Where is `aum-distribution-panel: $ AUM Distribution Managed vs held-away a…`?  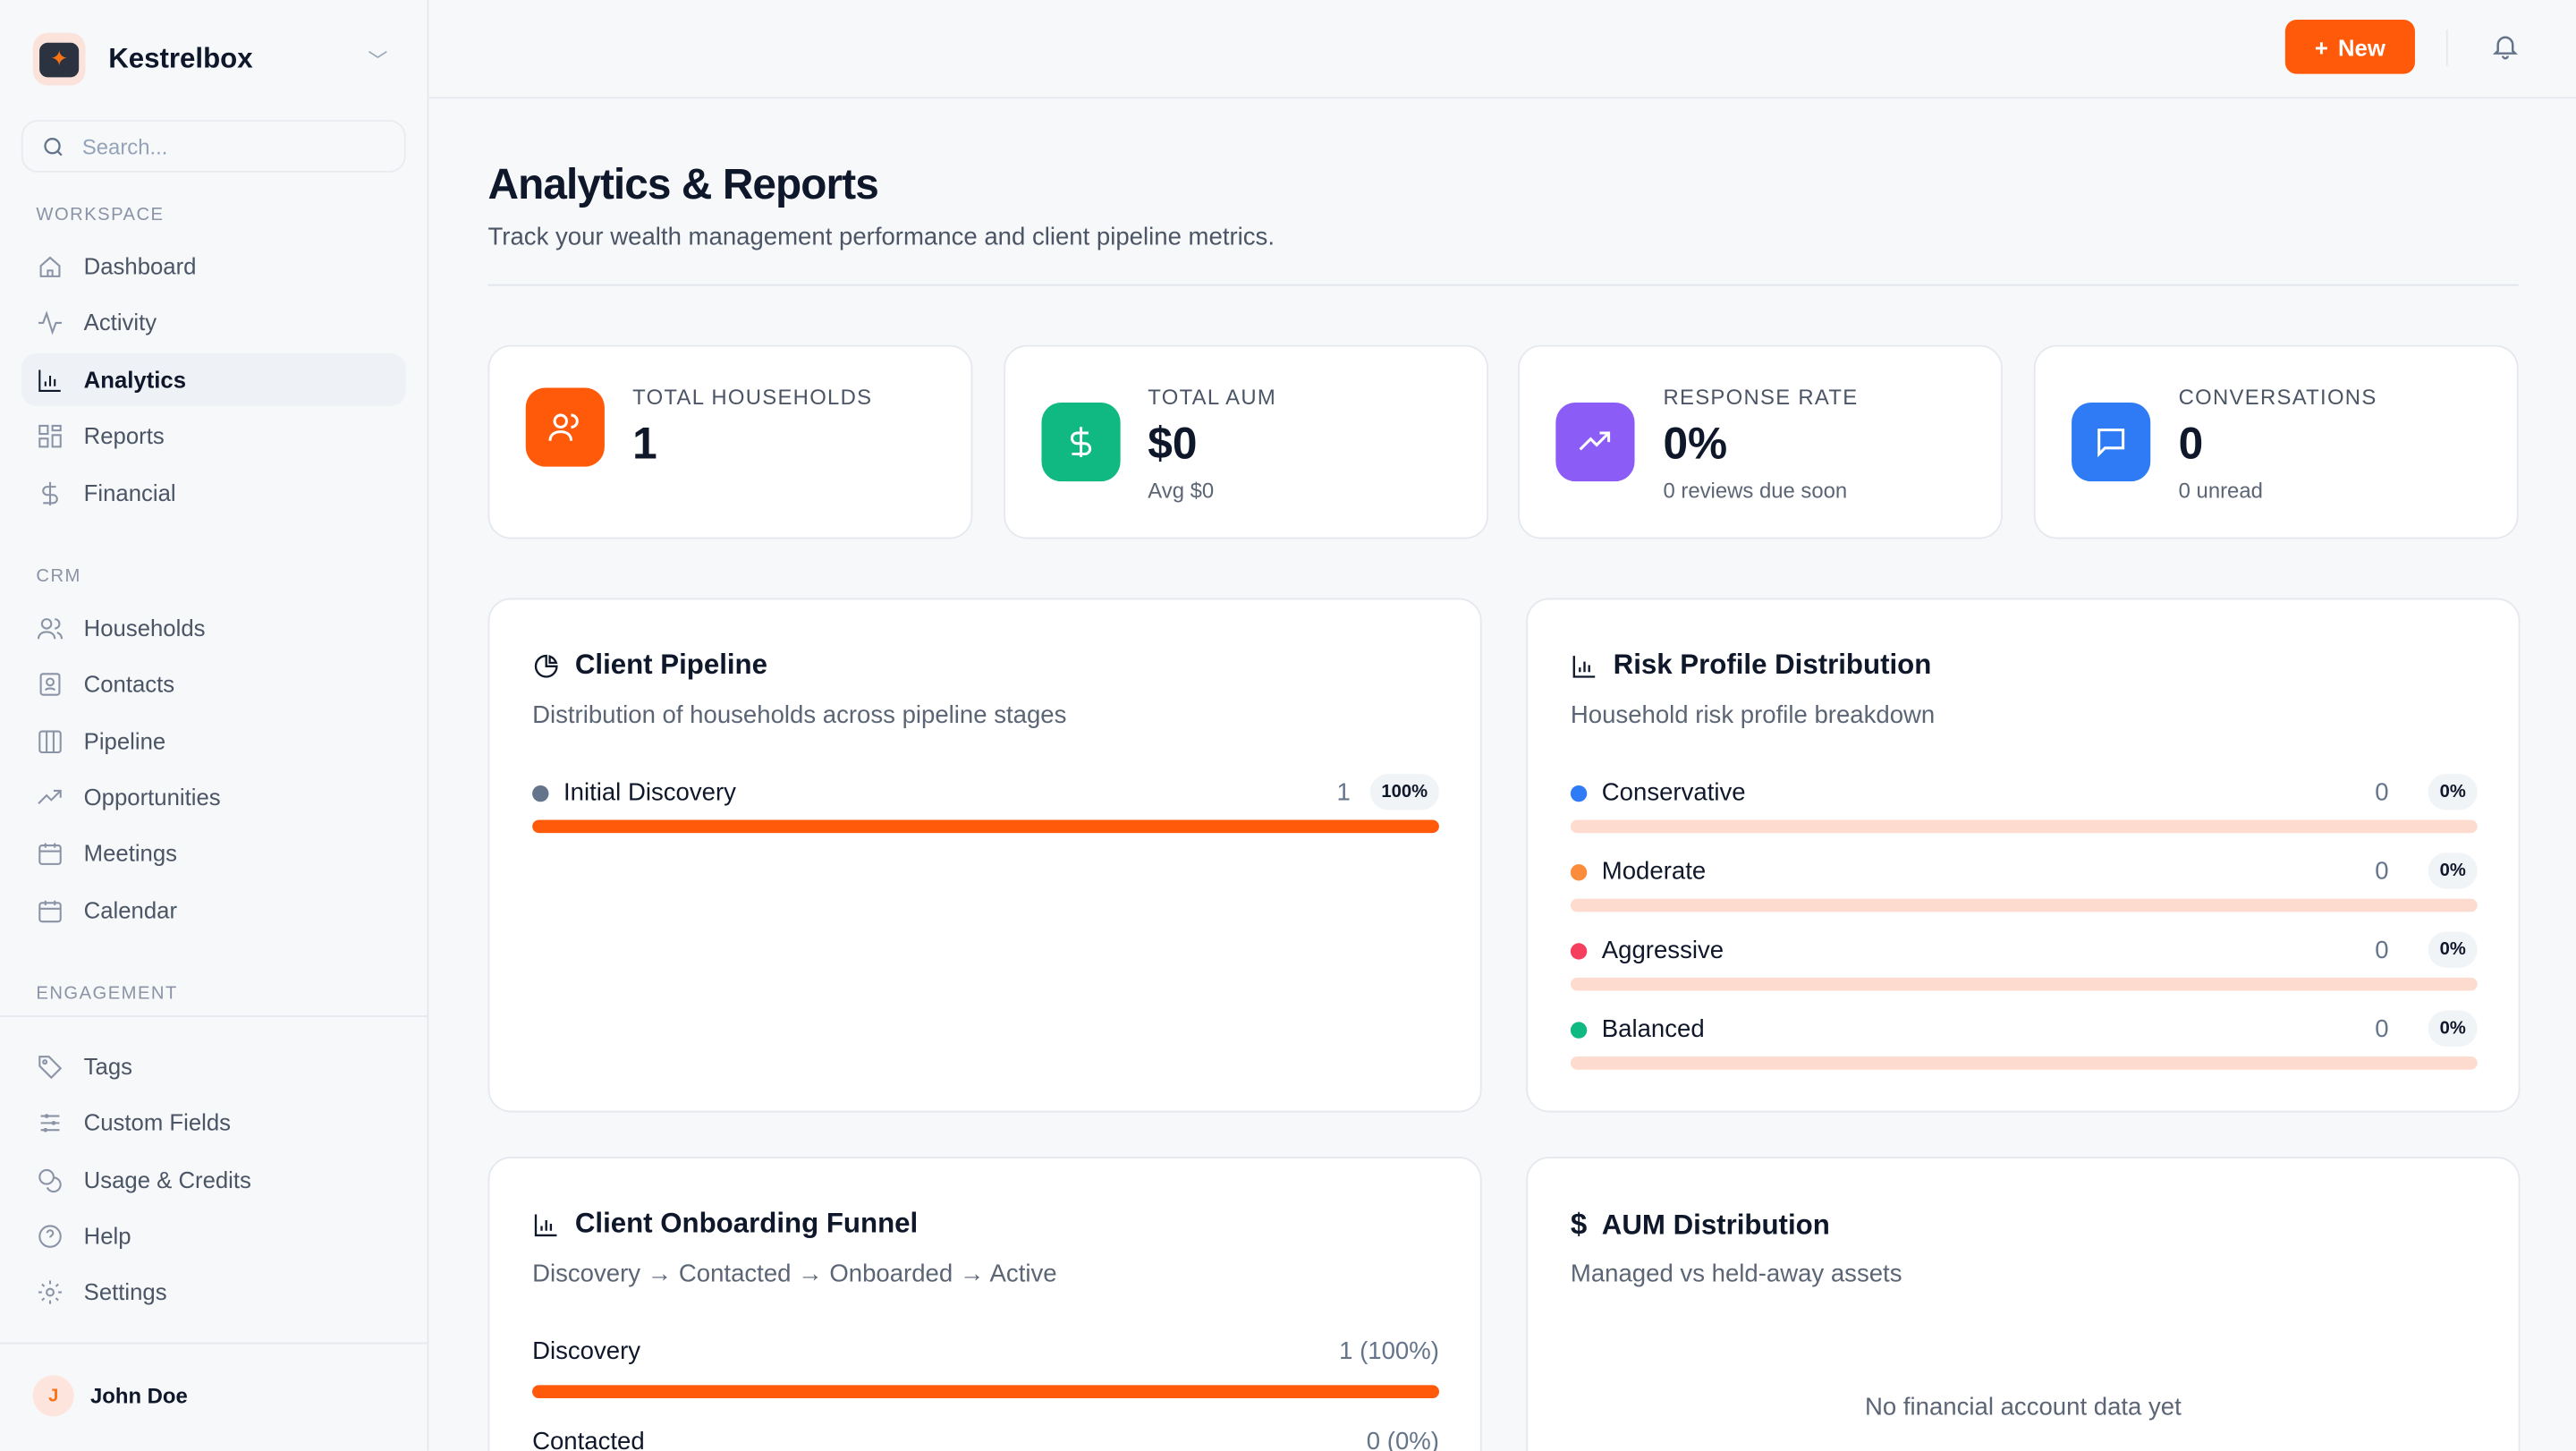 aum-distribution-panel: $ AUM Distribution Managed vs held-away a… is located at coordinates (2023, 1304).